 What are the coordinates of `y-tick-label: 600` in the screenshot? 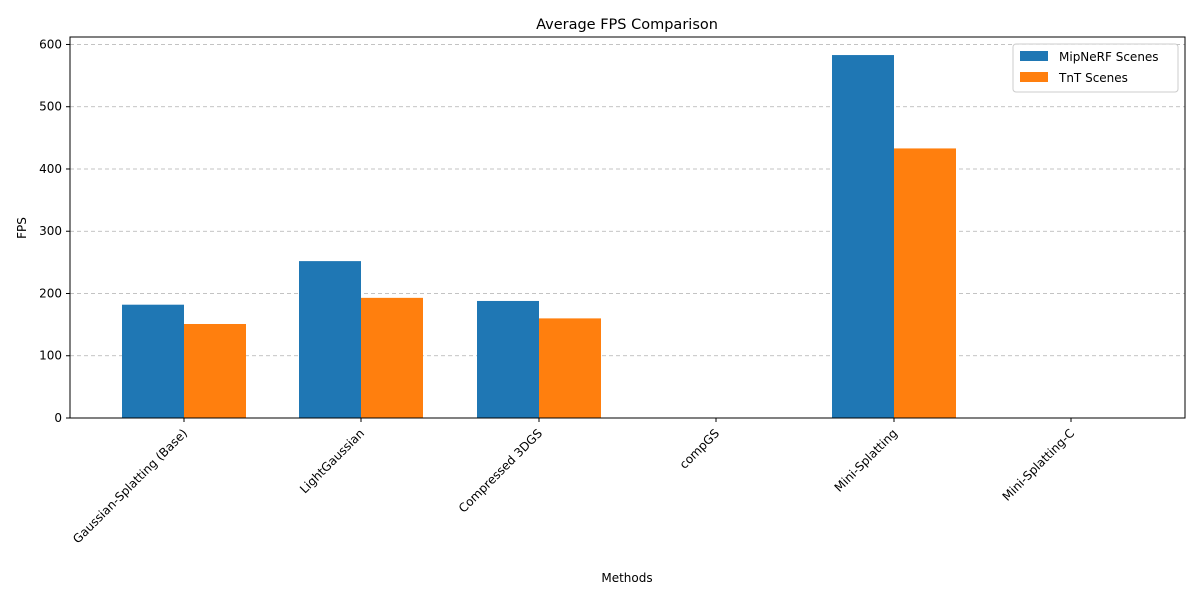 It's located at (50, 44).